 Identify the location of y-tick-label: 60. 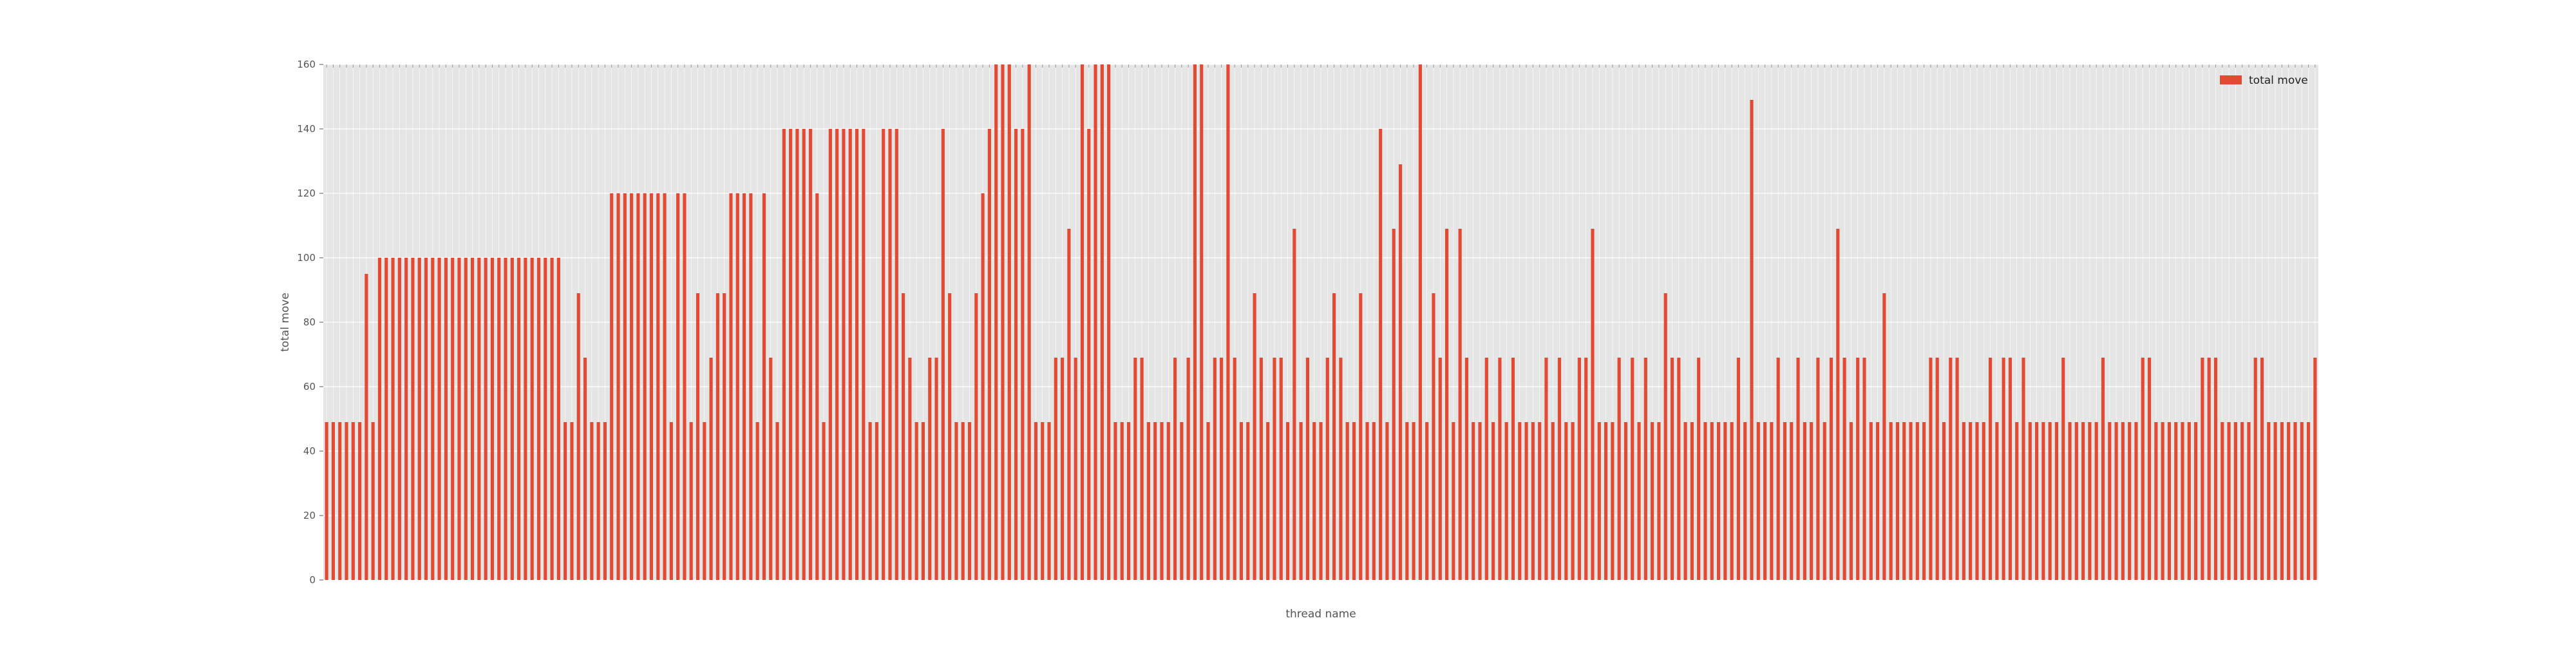
(309, 386).